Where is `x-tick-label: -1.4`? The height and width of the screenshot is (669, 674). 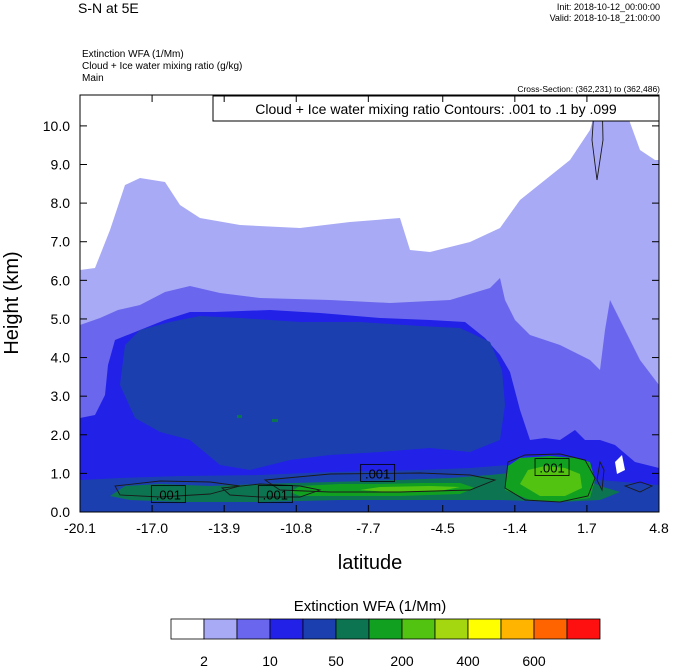
x-tick-label: -1.4 is located at coordinates (515, 528).